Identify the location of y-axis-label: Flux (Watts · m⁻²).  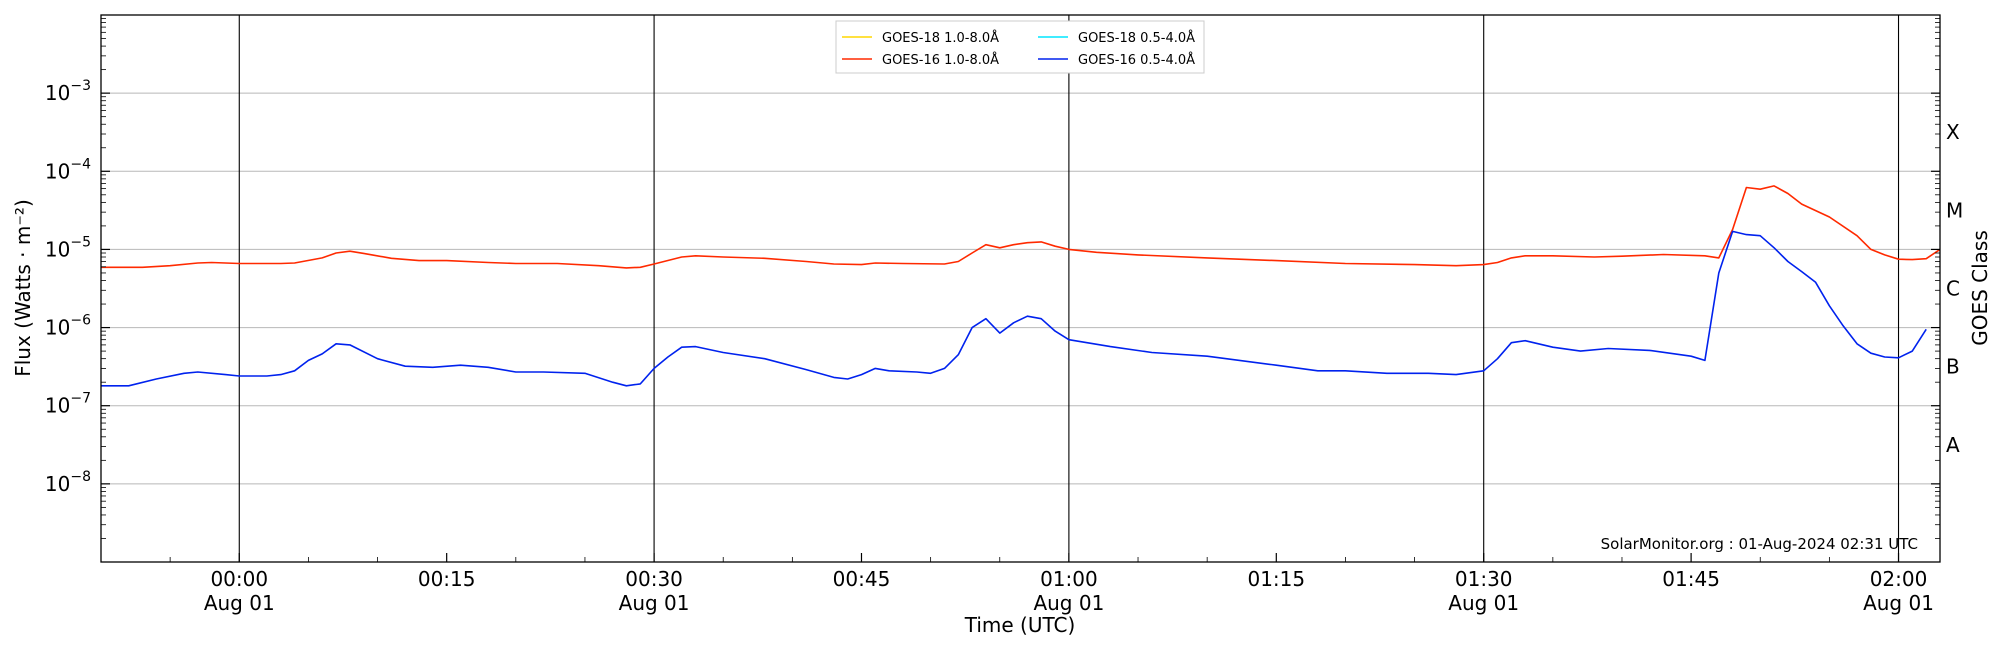
(23, 288).